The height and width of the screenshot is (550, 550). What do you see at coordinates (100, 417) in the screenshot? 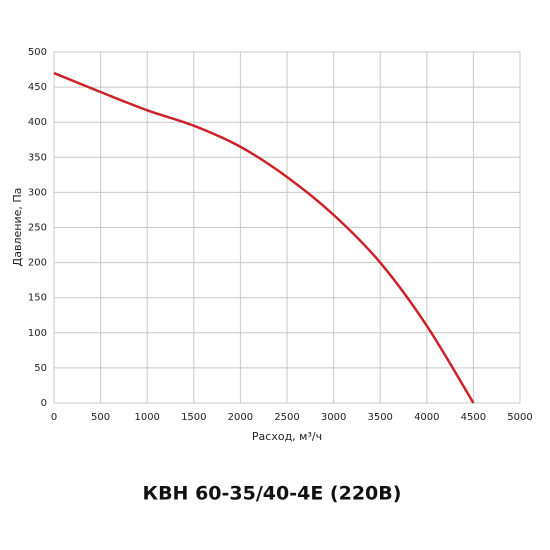
I see `x-tick-label: 500` at bounding box center [100, 417].